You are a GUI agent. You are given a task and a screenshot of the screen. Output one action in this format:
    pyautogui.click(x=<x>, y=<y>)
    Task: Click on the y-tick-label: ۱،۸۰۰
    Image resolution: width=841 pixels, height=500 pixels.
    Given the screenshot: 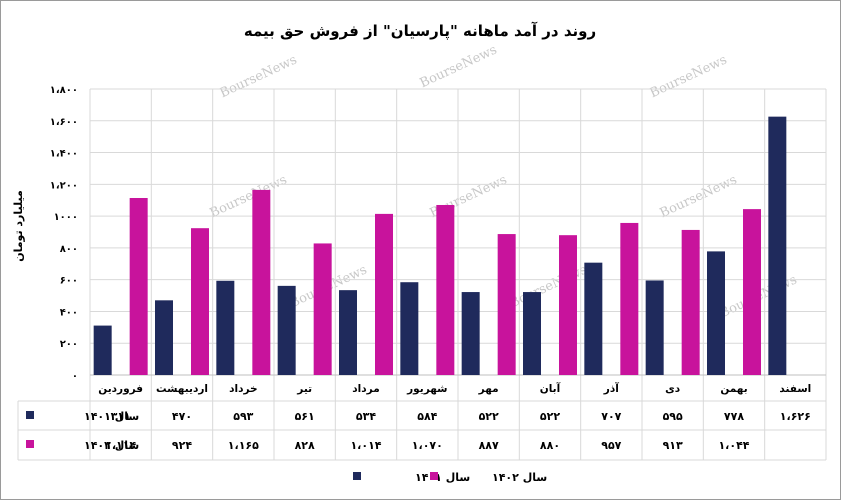 What is the action you would take?
    pyautogui.click(x=64, y=90)
    